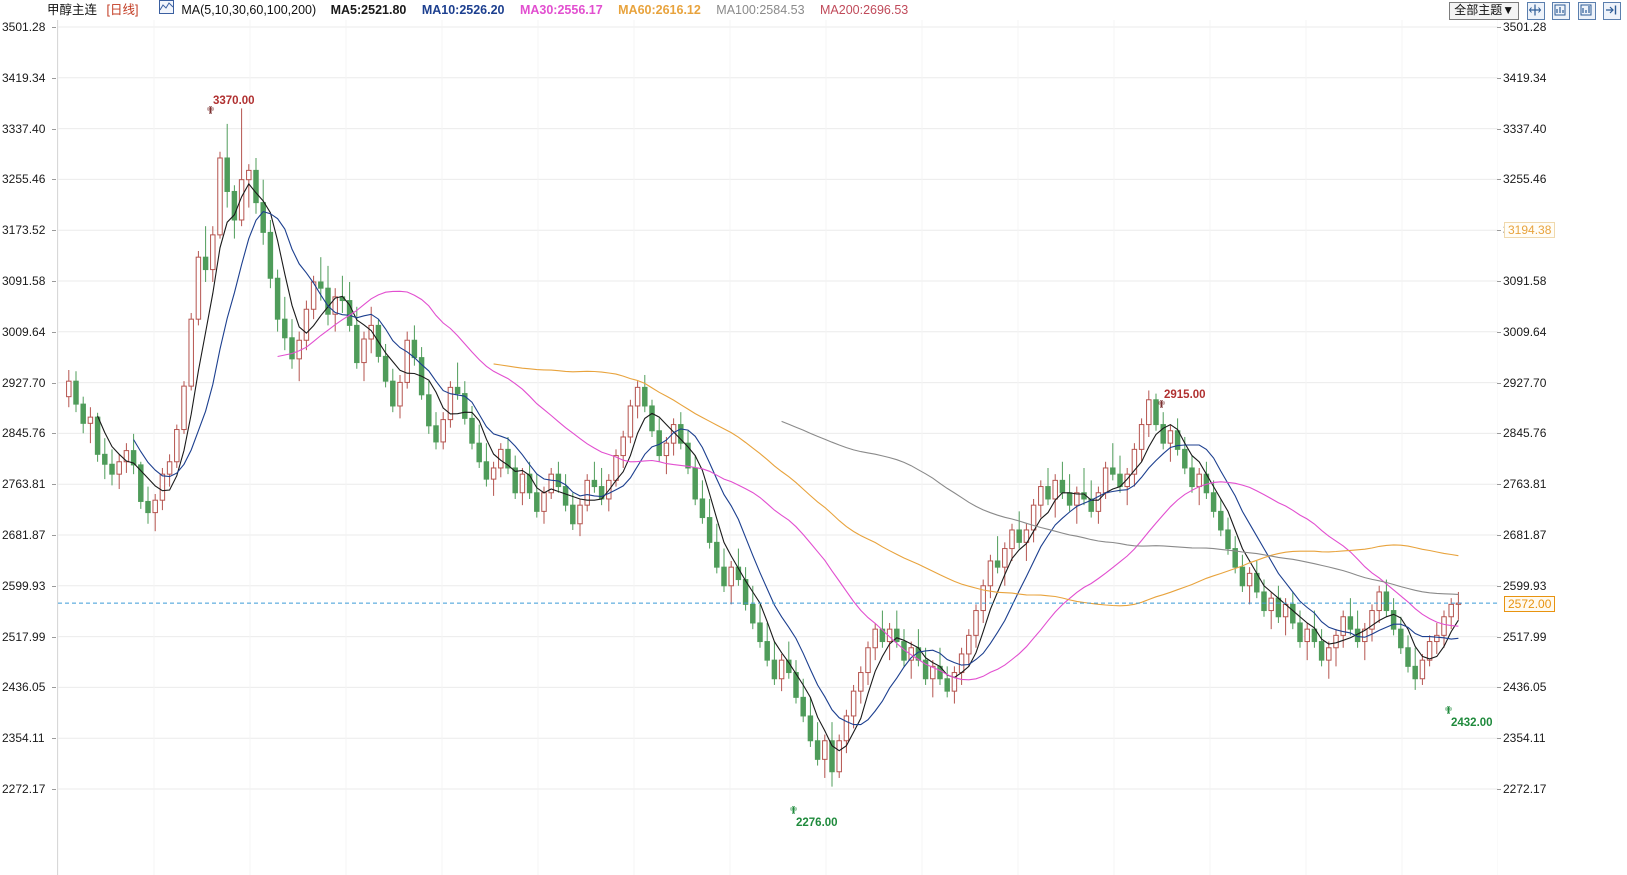  Describe the element at coordinates (463, 10) in the screenshot. I see `ma10-value: MA10:2526.20` at that location.